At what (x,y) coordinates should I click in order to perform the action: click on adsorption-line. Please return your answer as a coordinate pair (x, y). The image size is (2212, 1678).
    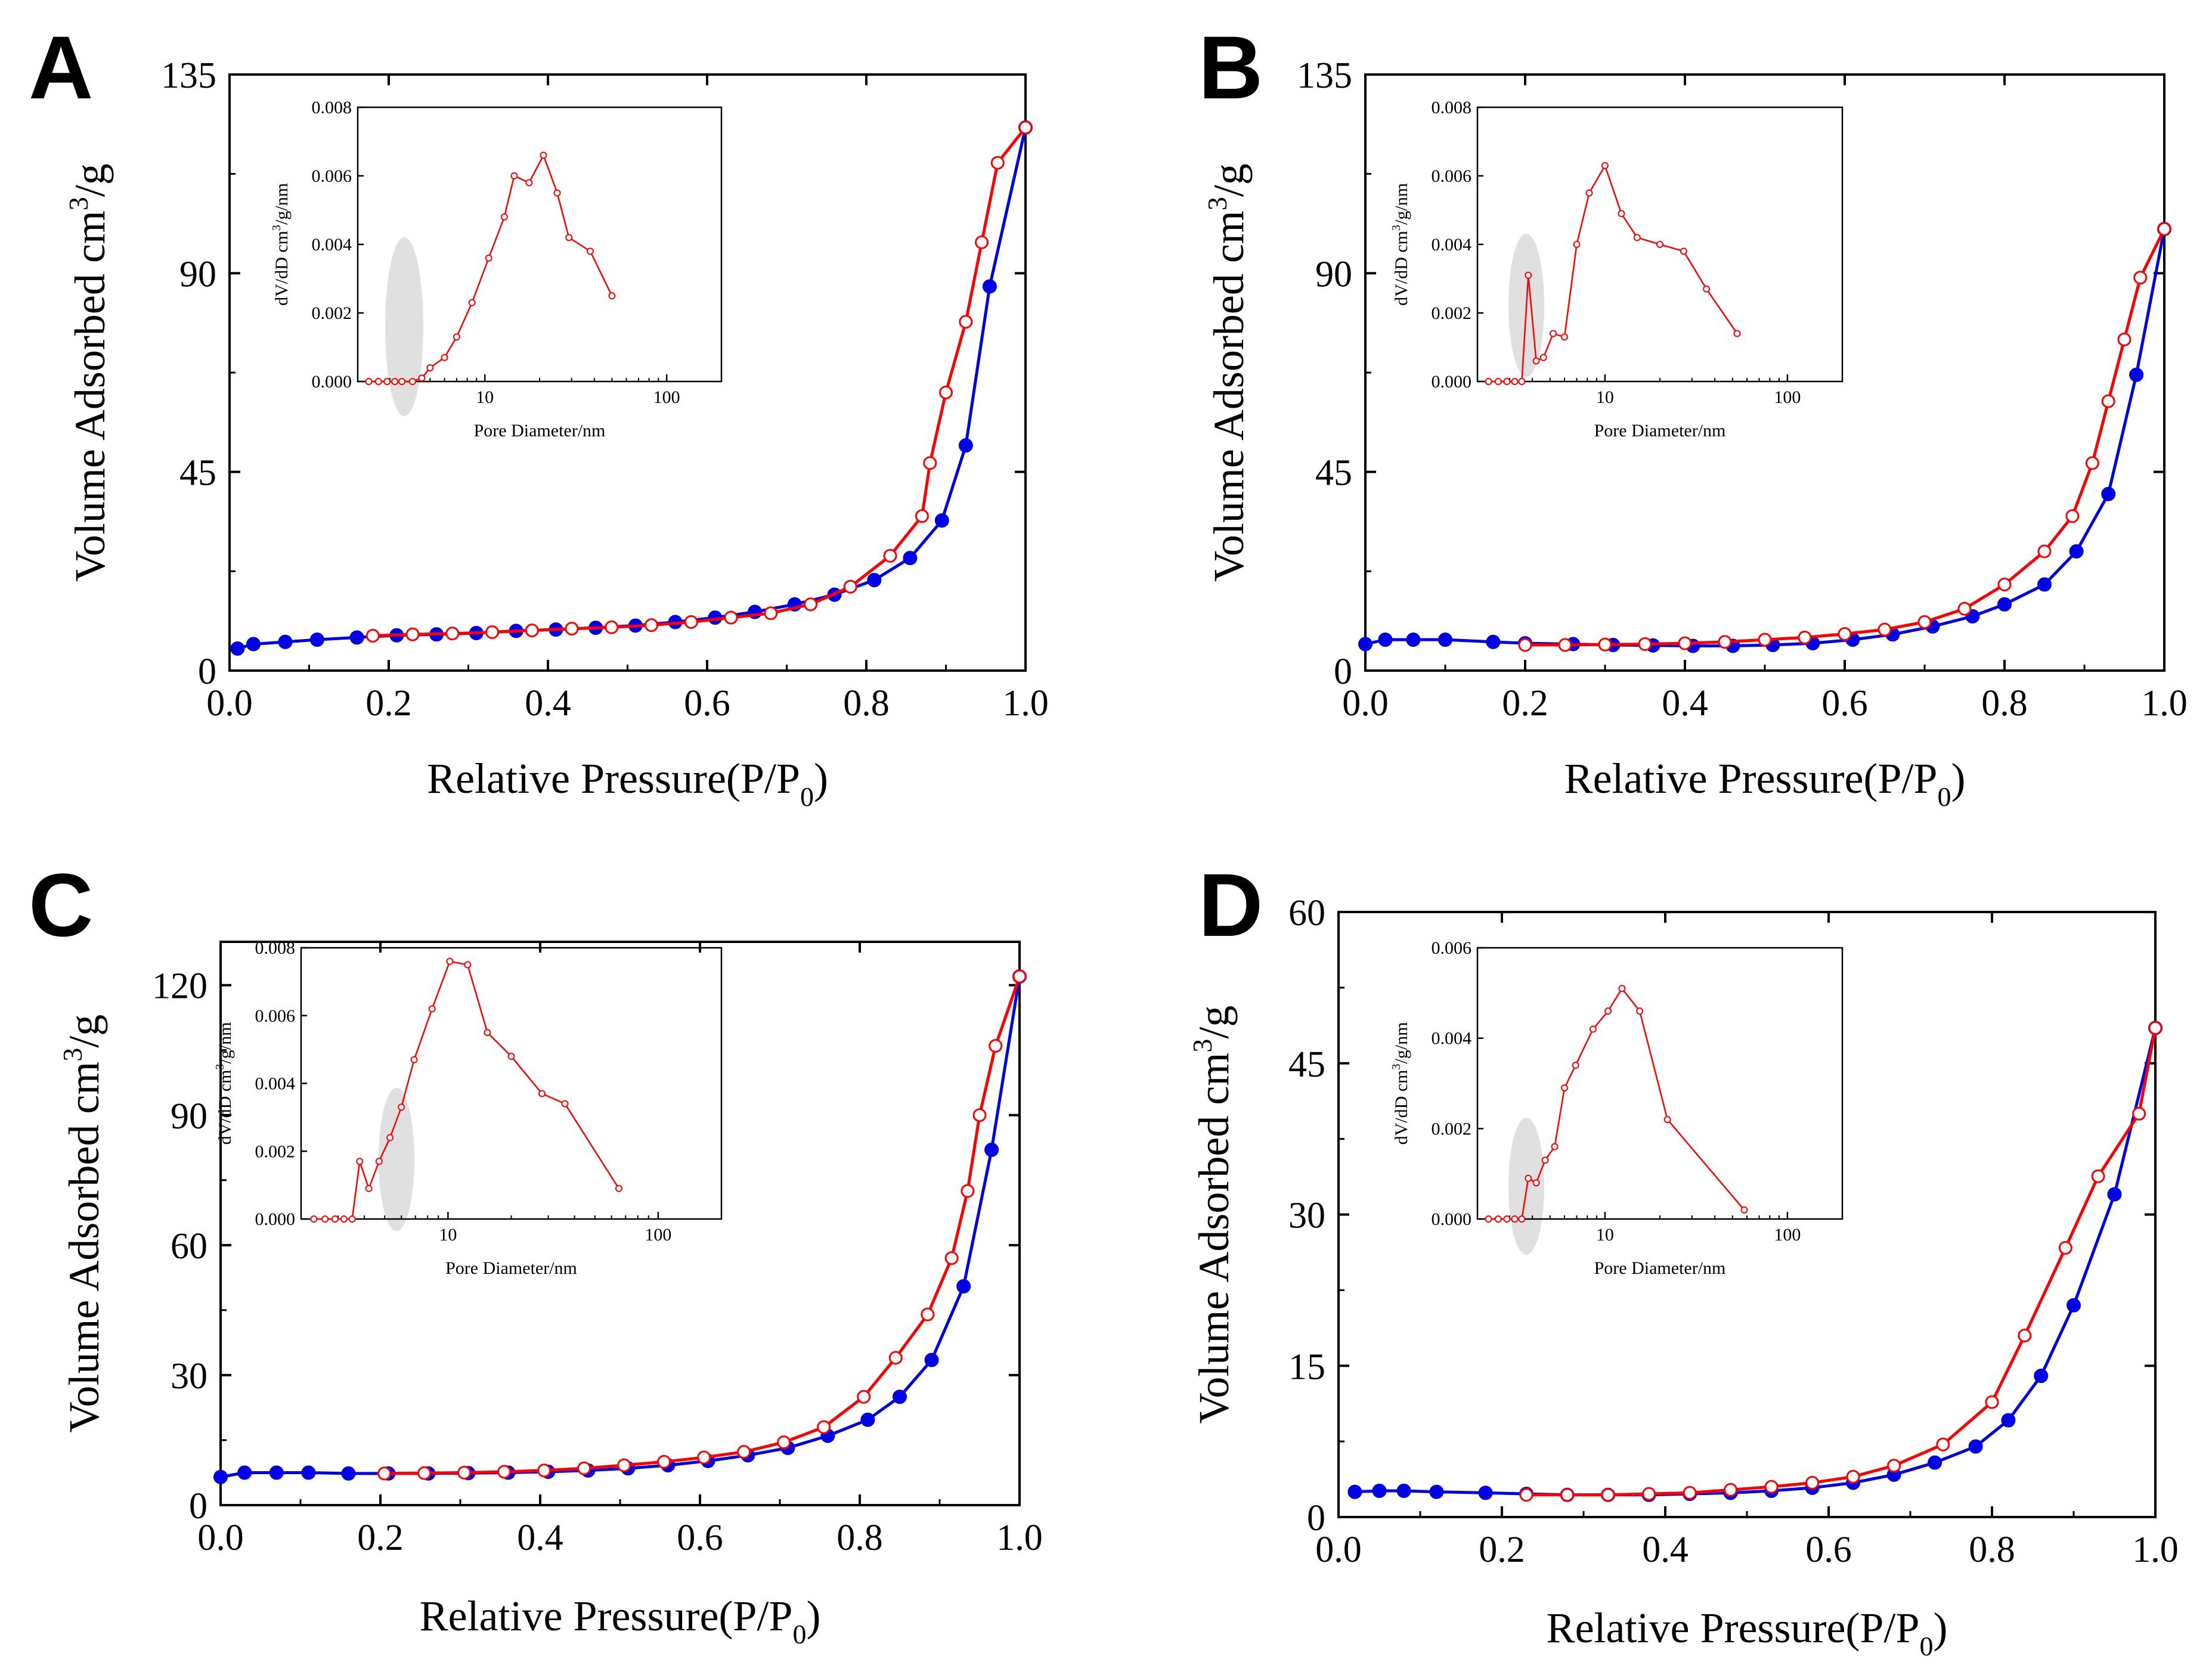
    Looking at the image, I should click on (1756, 1262).